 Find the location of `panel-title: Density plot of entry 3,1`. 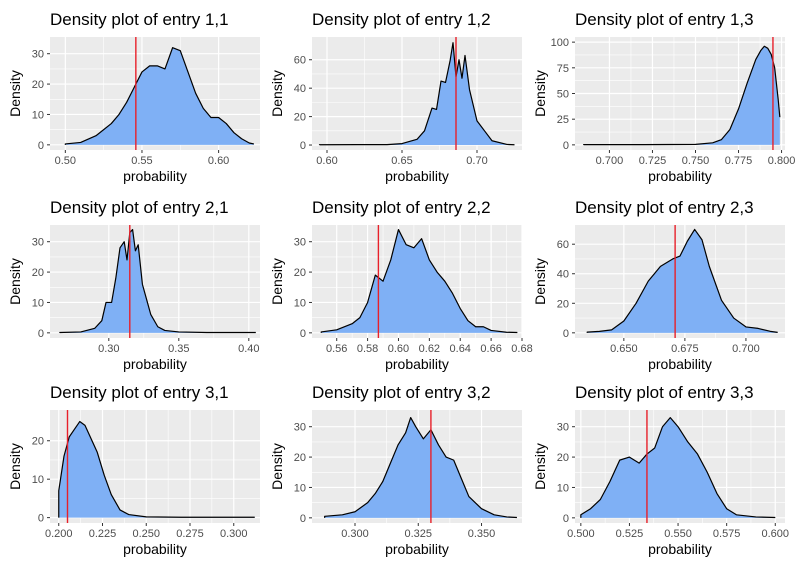

panel-title: Density plot of entry 3,1 is located at coordinates (139, 392).